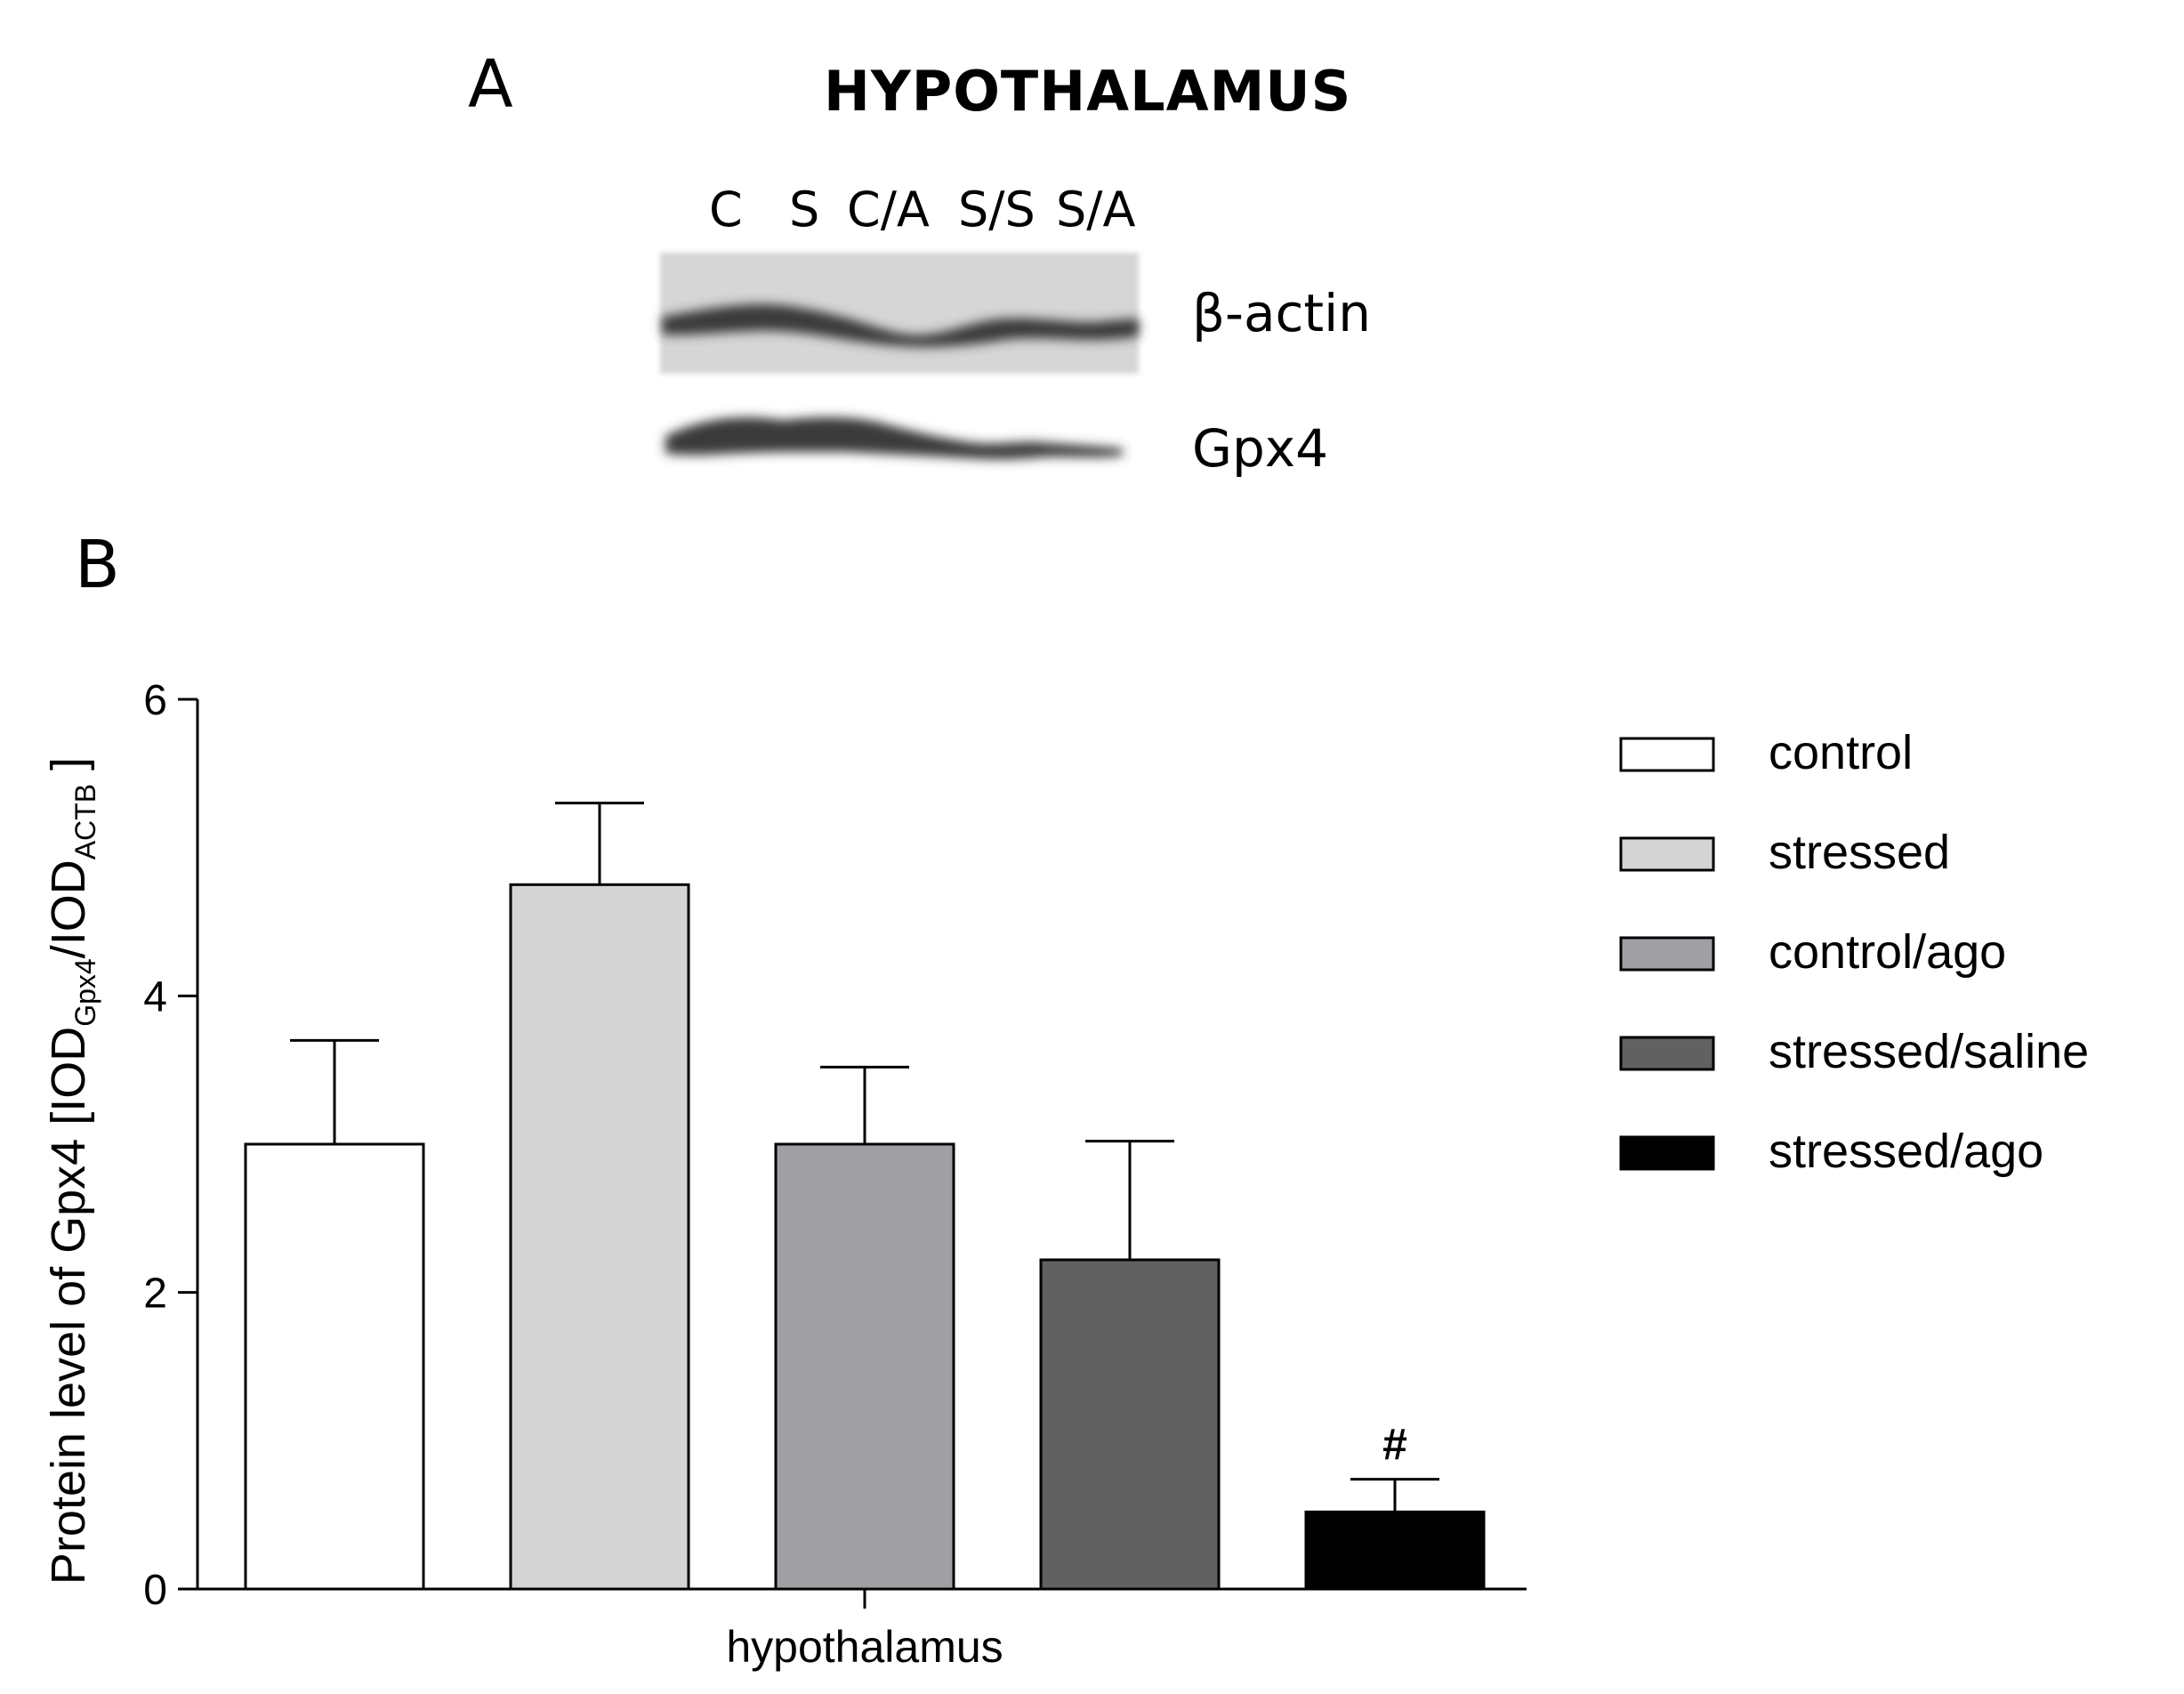  What do you see at coordinates (155, 996) in the screenshot?
I see `y-tick-label: 4` at bounding box center [155, 996].